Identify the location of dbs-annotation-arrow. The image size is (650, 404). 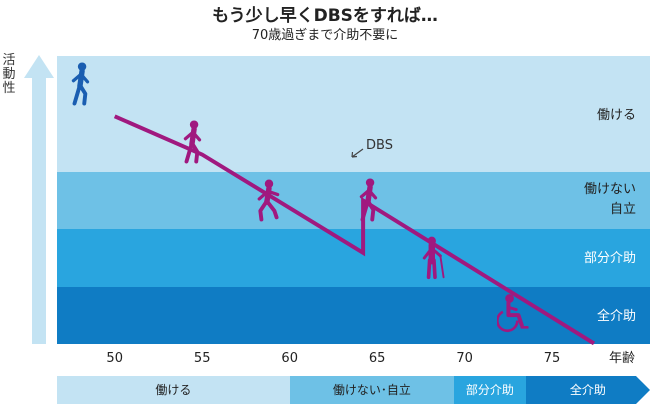
(357, 153).